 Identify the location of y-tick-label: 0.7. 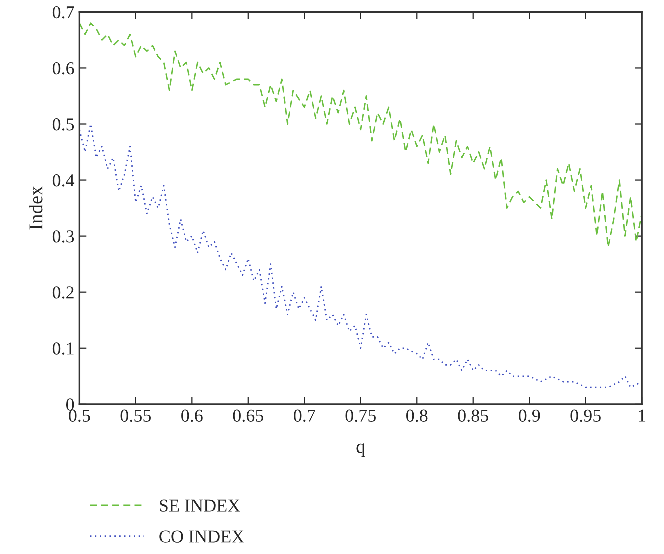
(63, 12).